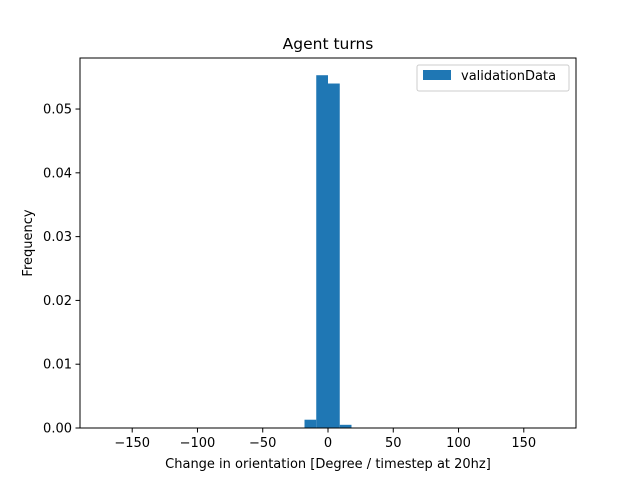 The image size is (640, 480). Describe the element at coordinates (57, 237) in the screenshot. I see `y-tick-label: 0.03` at that location.